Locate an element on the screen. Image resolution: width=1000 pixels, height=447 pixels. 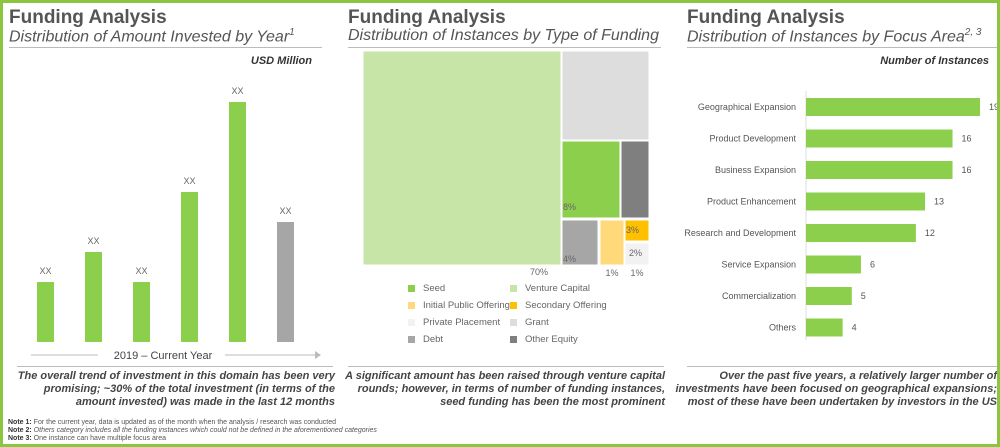
tile-label: 70% is located at coordinates (539, 272).